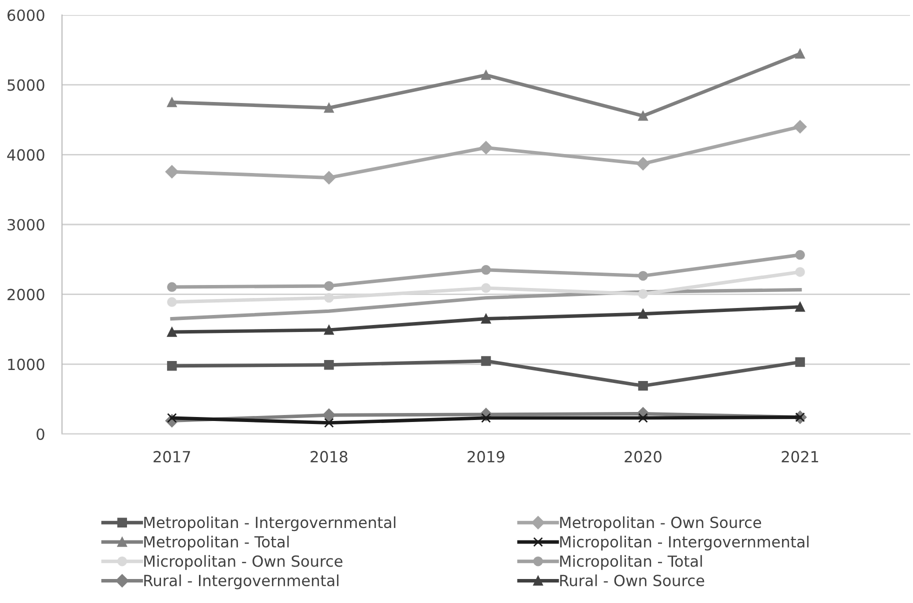  What do you see at coordinates (243, 562) in the screenshot?
I see `legend-label: Micropolitan - Own Source` at bounding box center [243, 562].